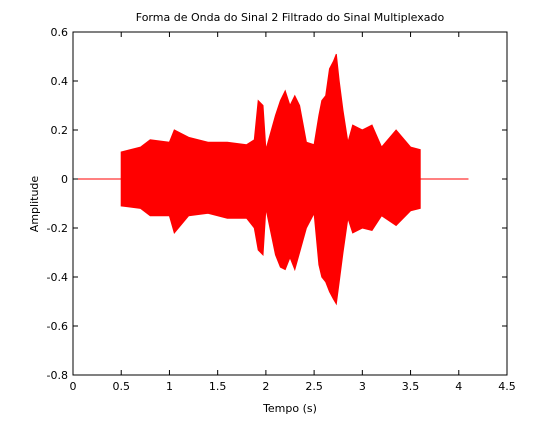 This screenshot has height=424, width=560. I want to click on y-tick-label: -0.6, so click(57, 326).